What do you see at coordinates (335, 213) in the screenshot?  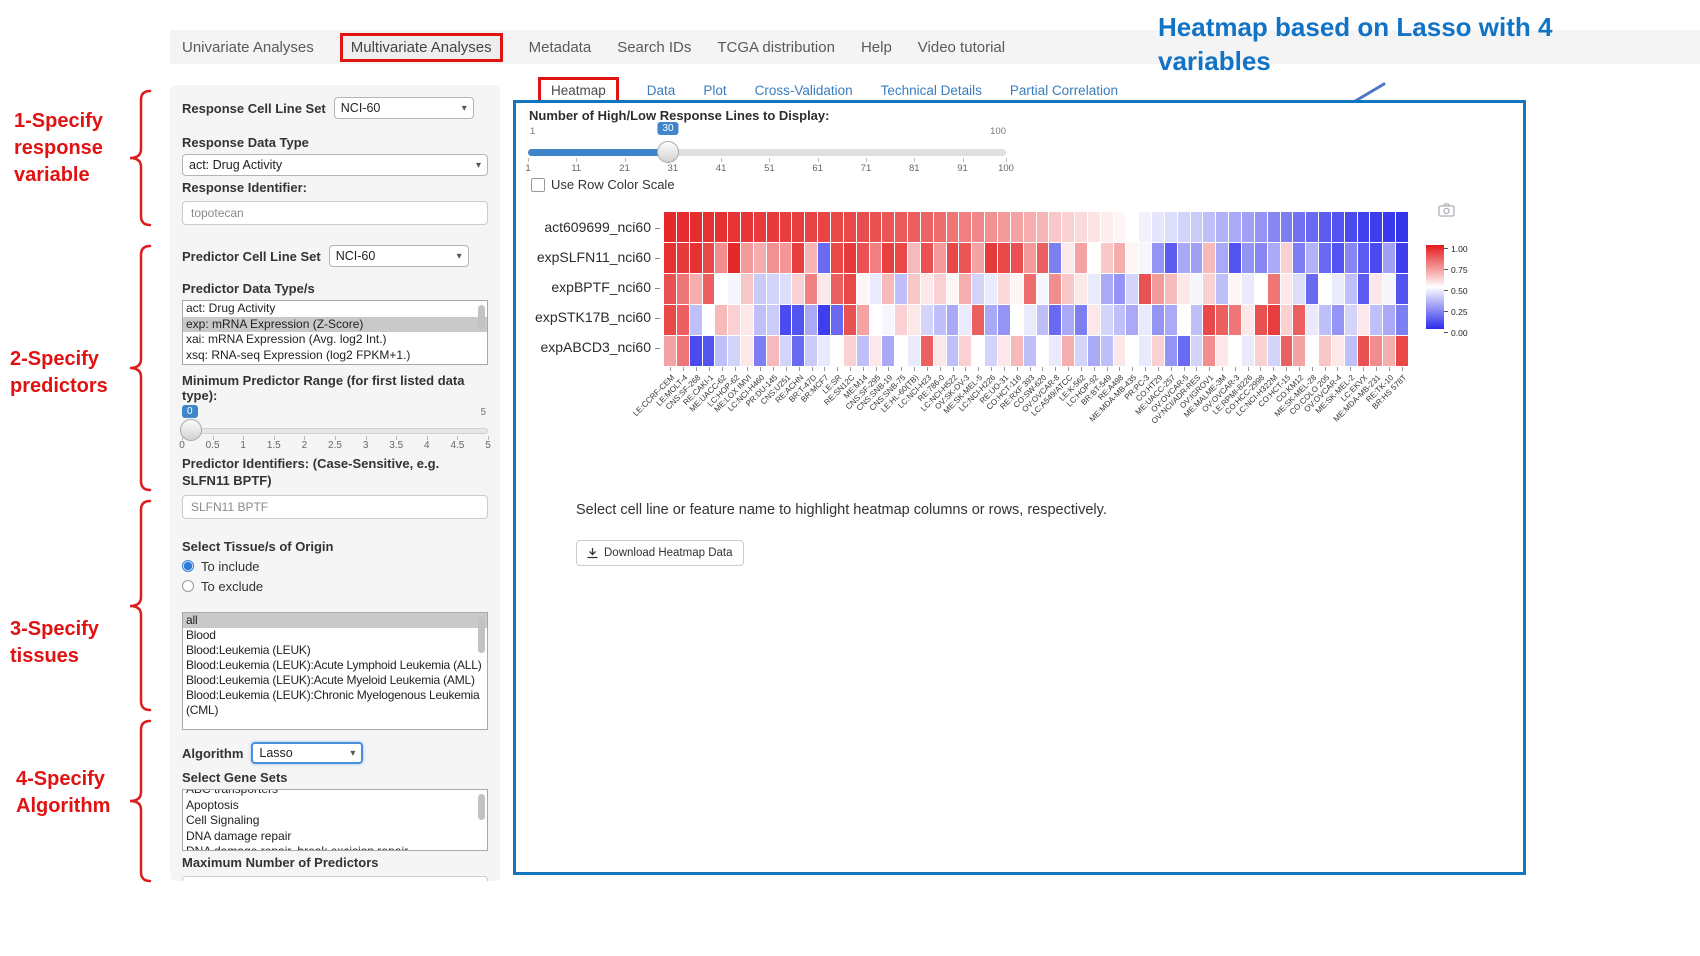 I see `response-identifier-input: topotecan` at bounding box center [335, 213].